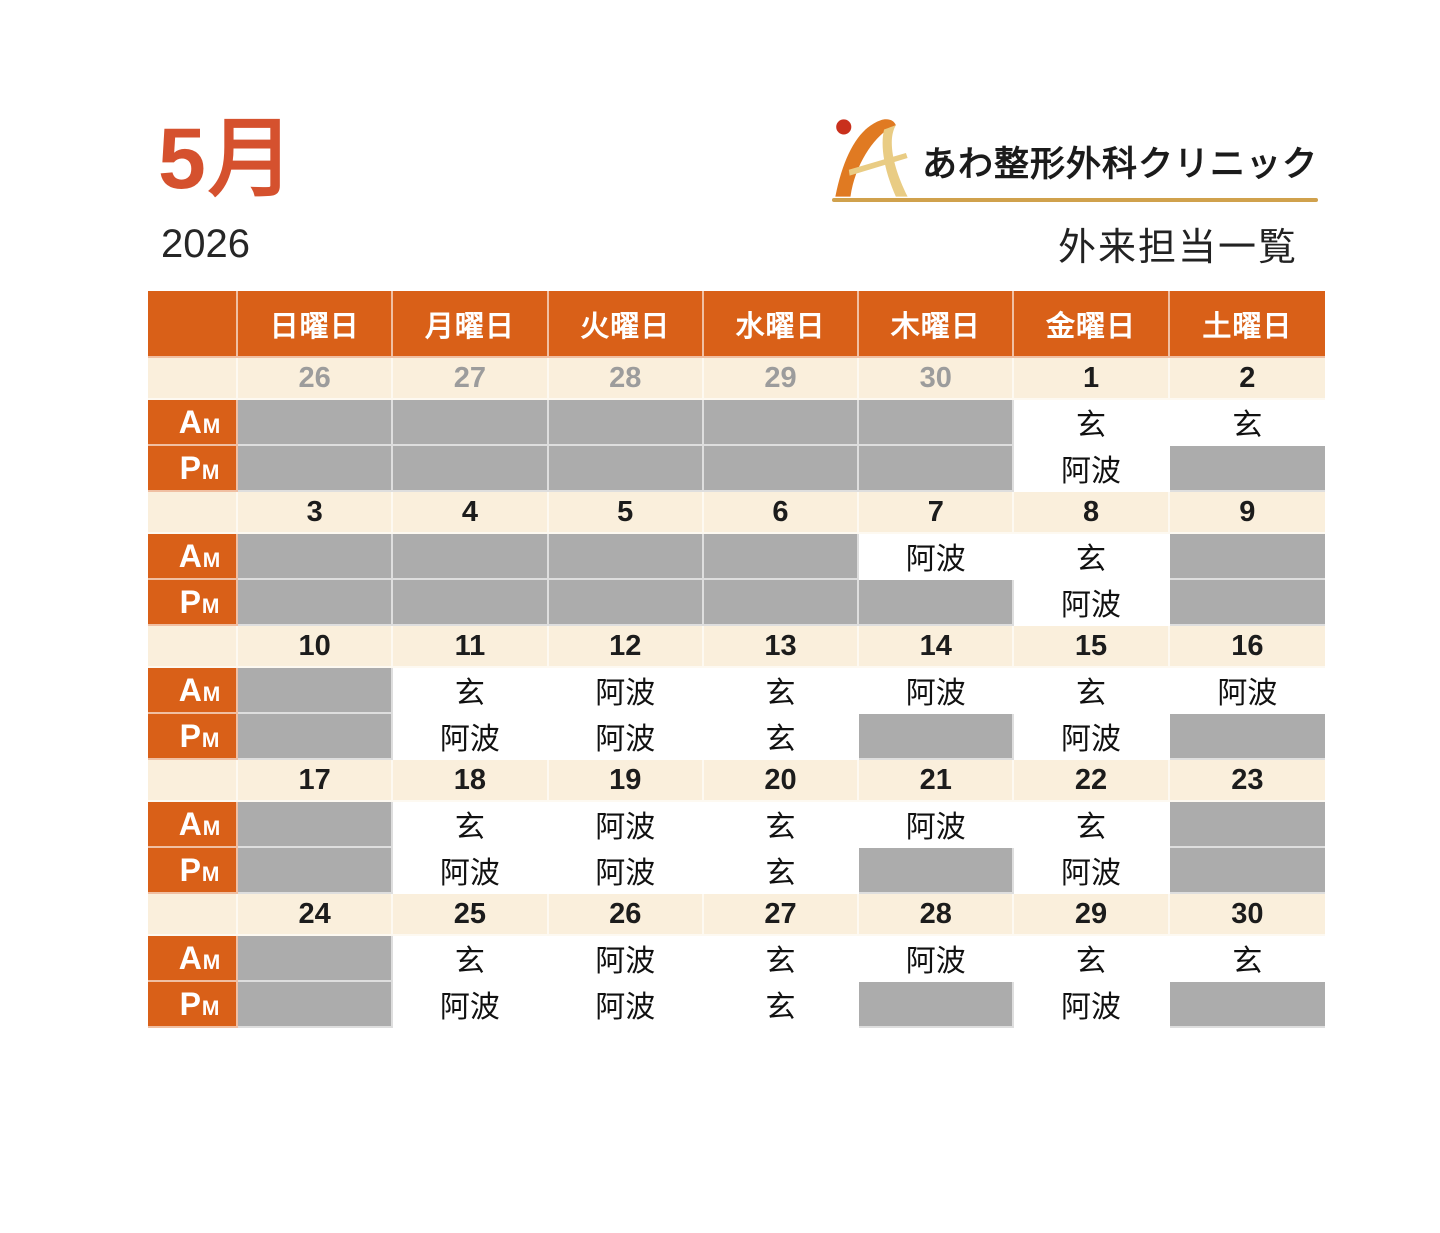 Image resolution: width=1440 pixels, height=1233 pixels. What do you see at coordinates (937, 324) in the screenshot?
I see `weekday-header-4: 木曜日` at bounding box center [937, 324].